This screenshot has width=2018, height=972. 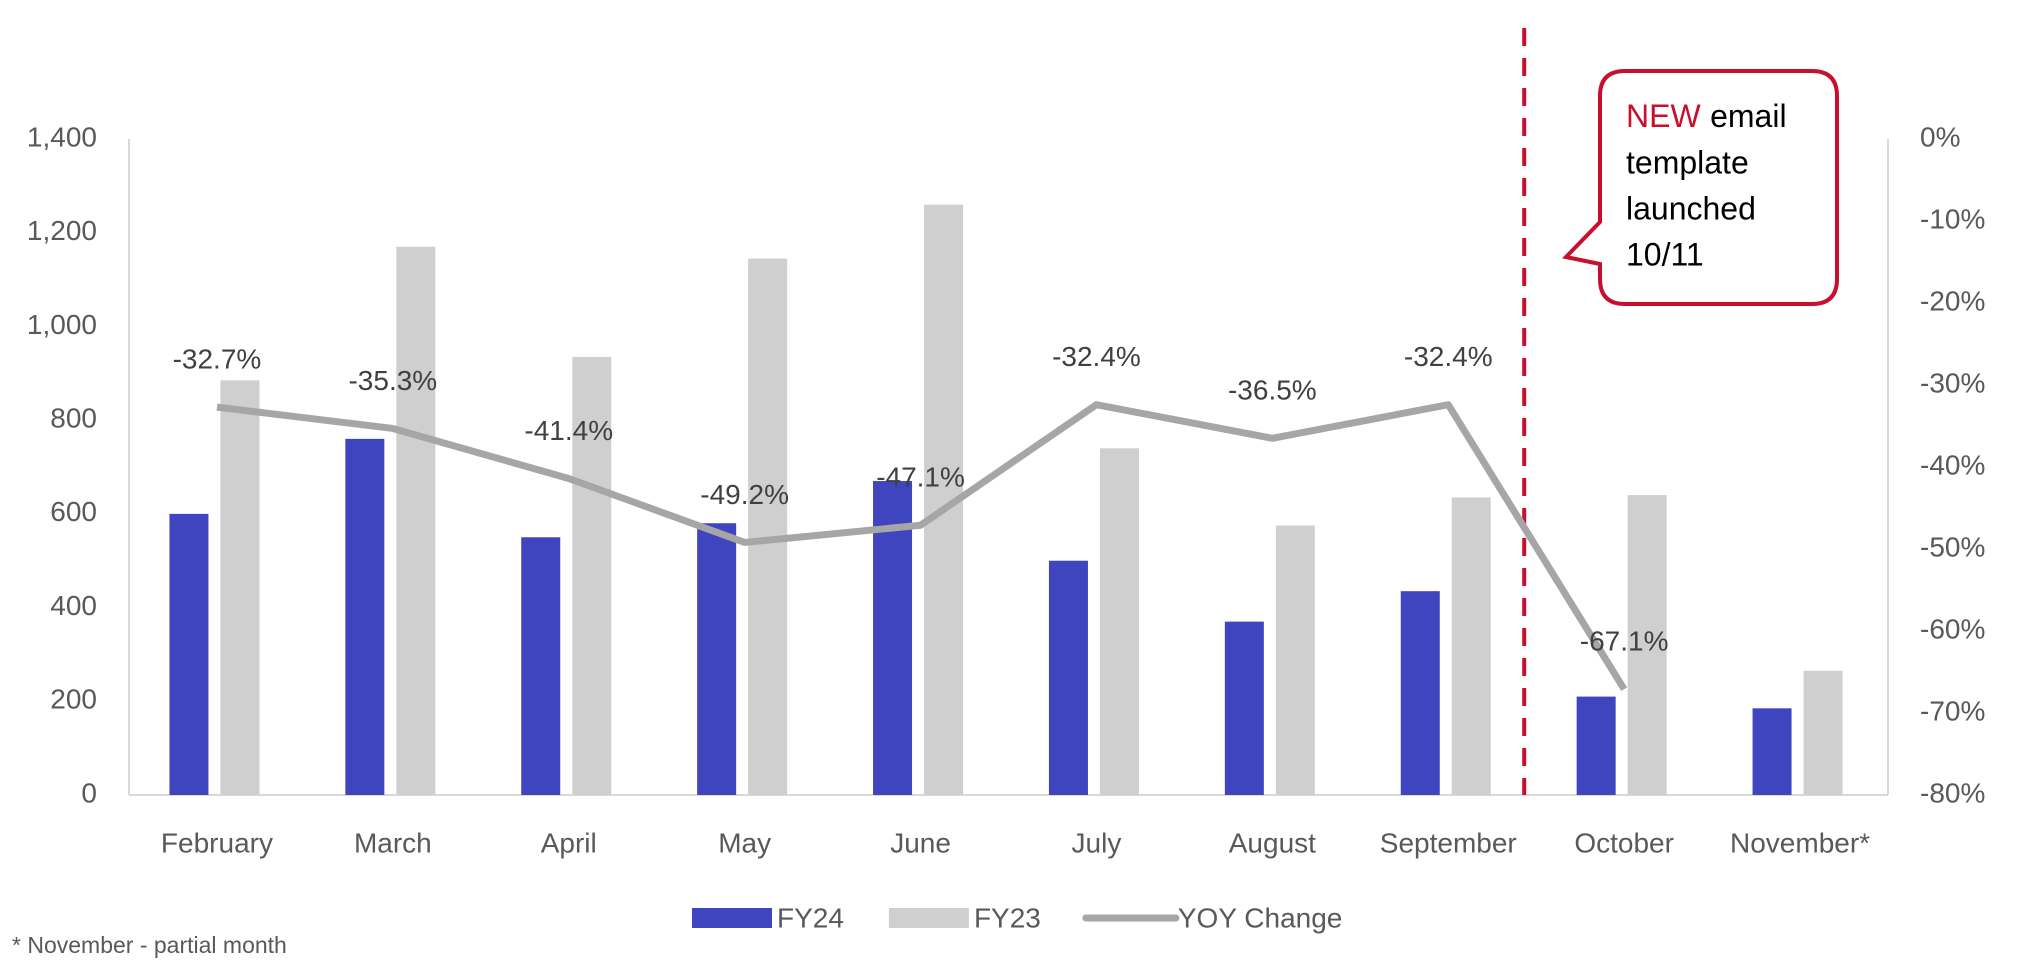 I want to click on y-tick-label: 1,200, so click(x=62, y=230).